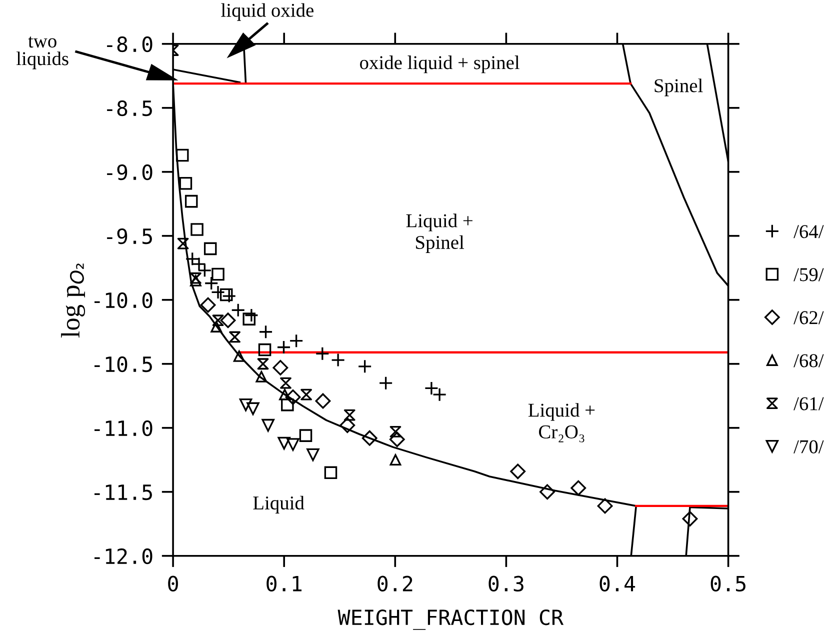 This screenshot has width=840, height=636. I want to click on x-tick-label: 0.2, so click(395, 584).